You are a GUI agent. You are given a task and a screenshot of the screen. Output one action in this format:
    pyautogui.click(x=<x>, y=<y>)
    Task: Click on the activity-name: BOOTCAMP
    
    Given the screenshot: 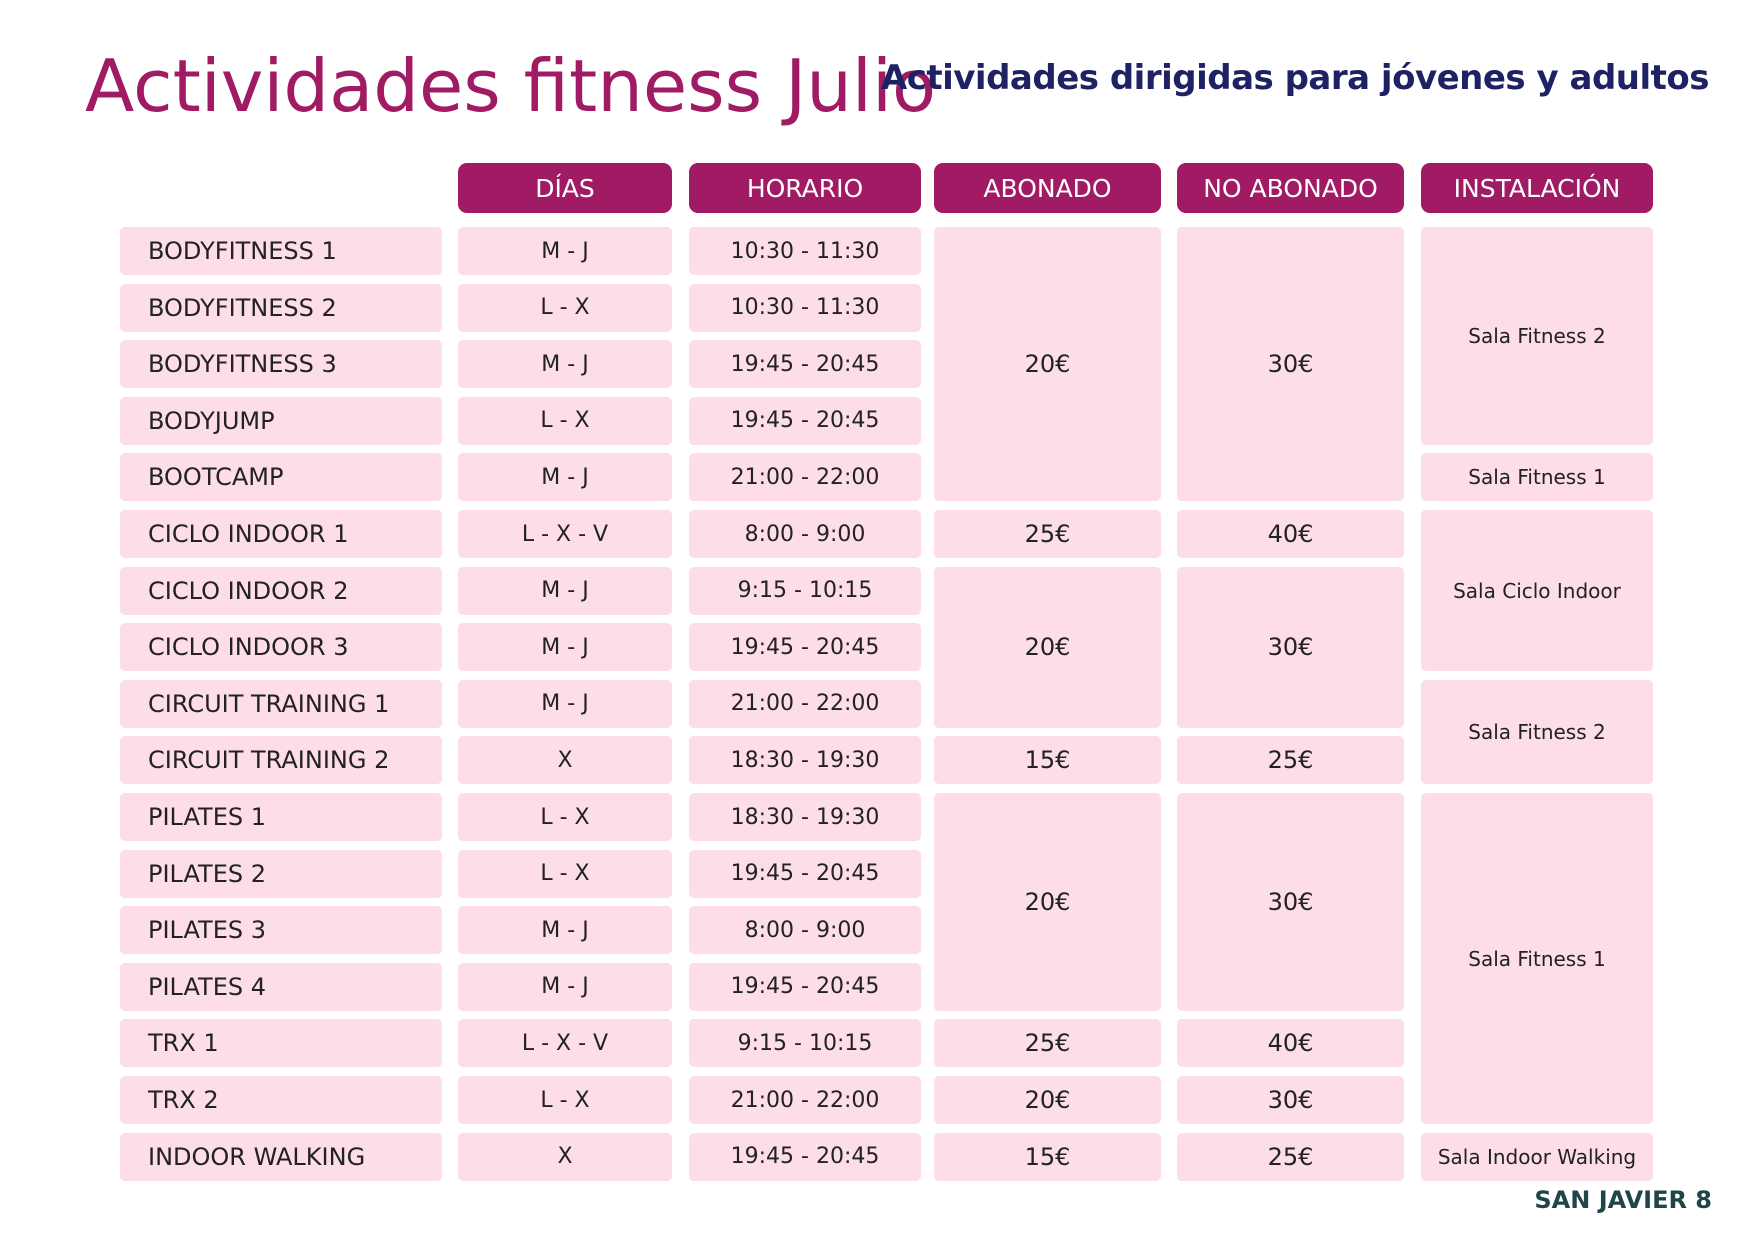 What is the action you would take?
    pyautogui.click(x=281, y=477)
    